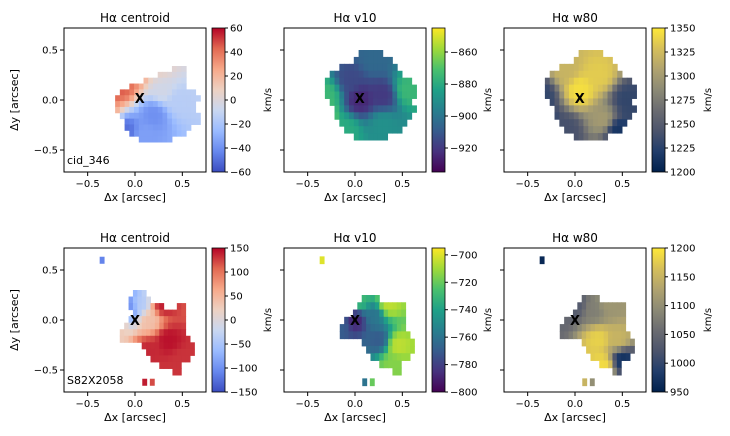 The height and width of the screenshot is (436, 730). What do you see at coordinates (239, 249) in the screenshot?
I see `colorbar-tick-label: 150` at bounding box center [239, 249].